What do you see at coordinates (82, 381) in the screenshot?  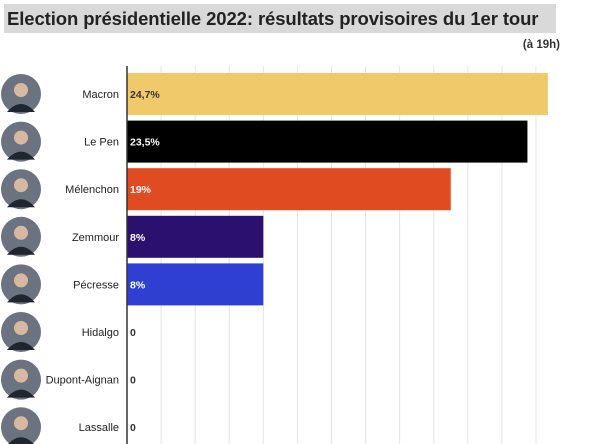 I see `category-label: Dupont-Aignan` at bounding box center [82, 381].